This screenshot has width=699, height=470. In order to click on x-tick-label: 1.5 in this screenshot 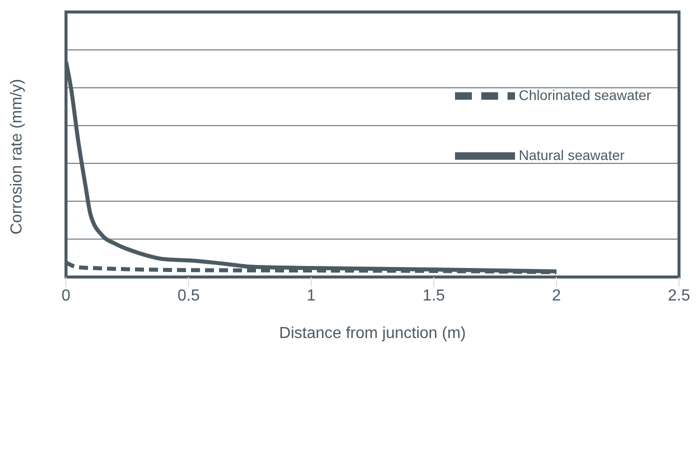, I will do `click(434, 295)`.